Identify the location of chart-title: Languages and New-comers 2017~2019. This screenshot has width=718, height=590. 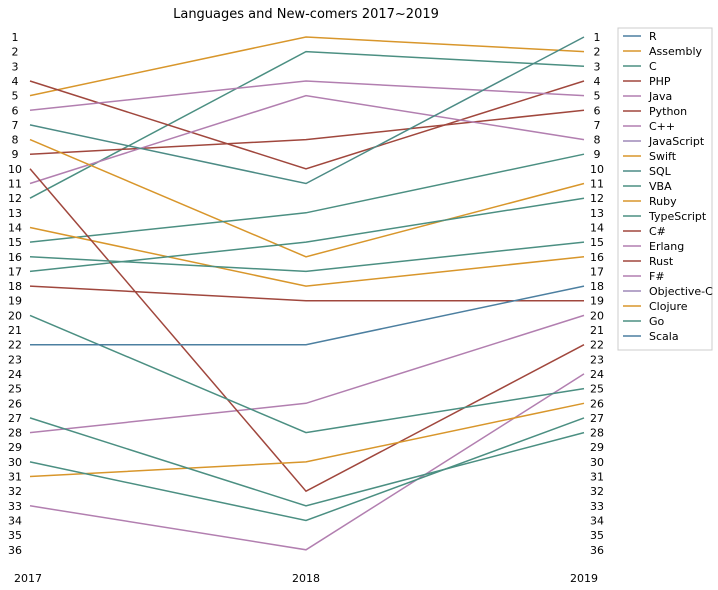
(306, 14).